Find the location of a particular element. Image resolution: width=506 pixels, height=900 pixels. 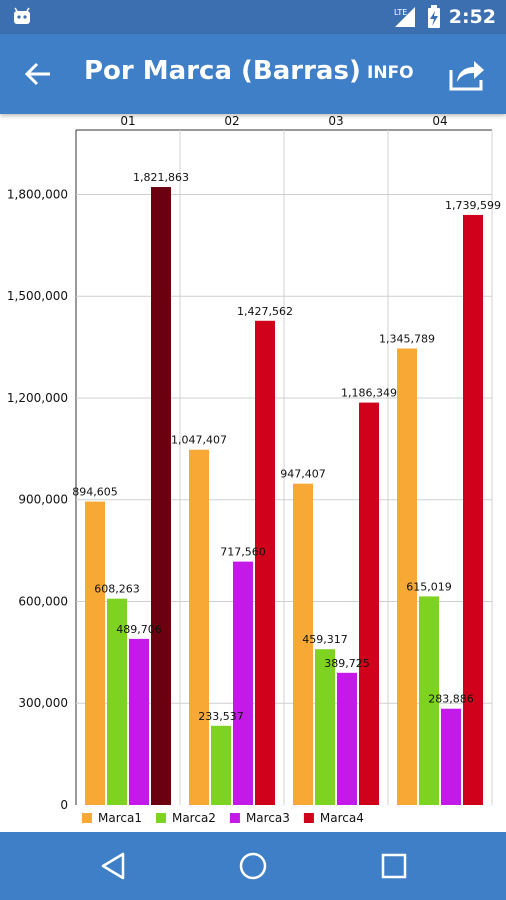

legend-label: Marca4 is located at coordinates (342, 818).